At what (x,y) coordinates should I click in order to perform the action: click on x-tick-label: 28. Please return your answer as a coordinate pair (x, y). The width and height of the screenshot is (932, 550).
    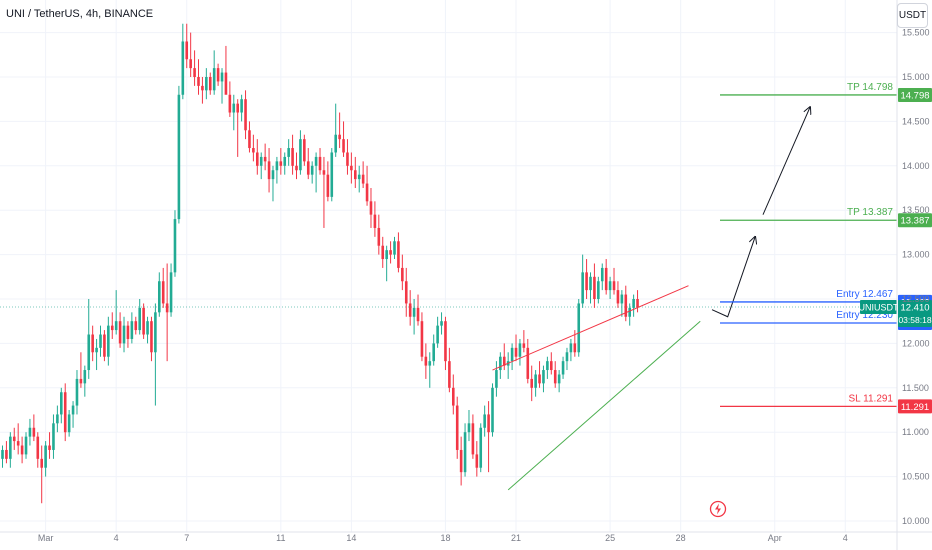
    Looking at the image, I should click on (681, 538).